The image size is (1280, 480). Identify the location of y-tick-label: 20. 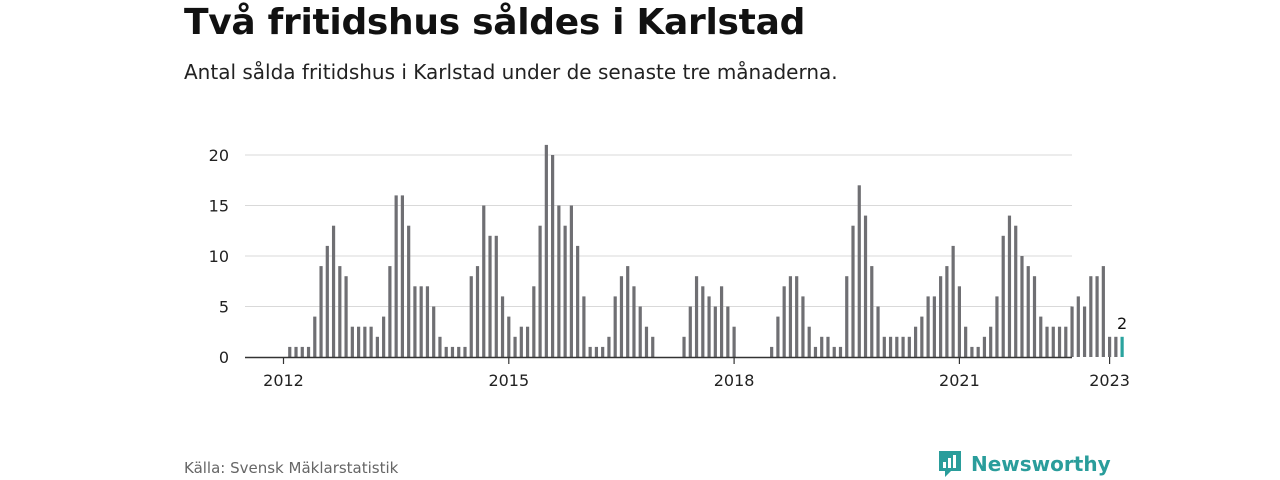
(219, 155).